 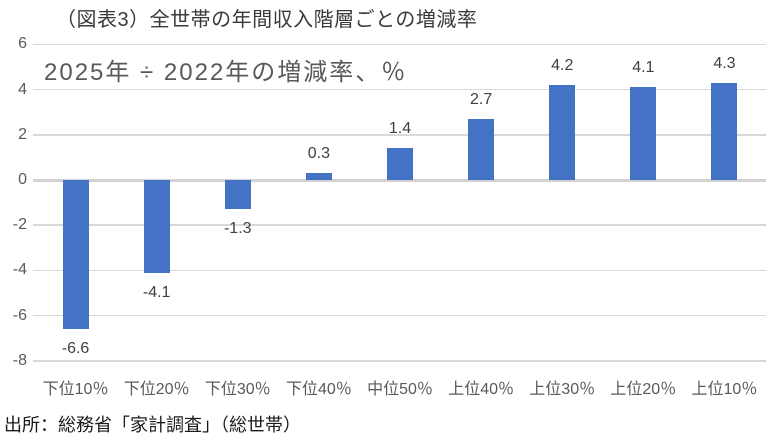 I want to click on y-tick-label: -2, so click(x=19, y=225).